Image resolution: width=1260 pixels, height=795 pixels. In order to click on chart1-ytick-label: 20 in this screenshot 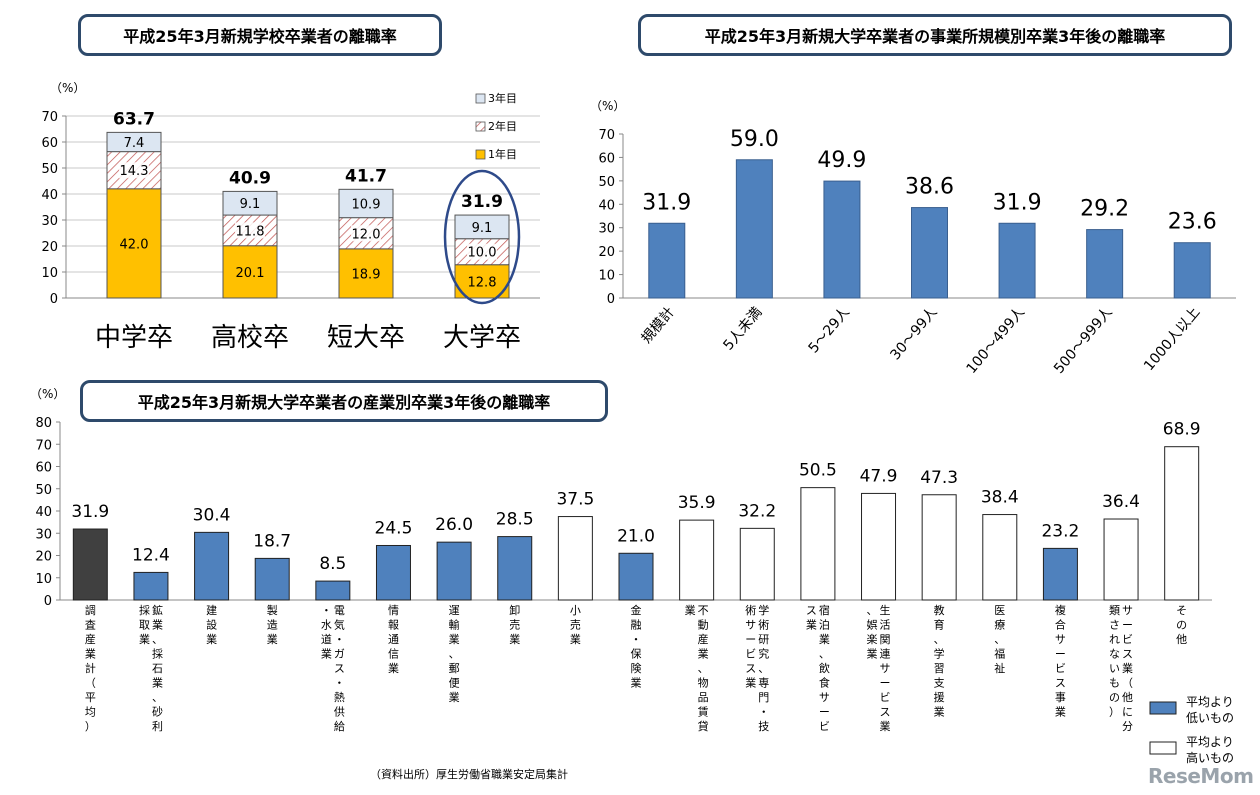, I will do `click(49, 247)`.